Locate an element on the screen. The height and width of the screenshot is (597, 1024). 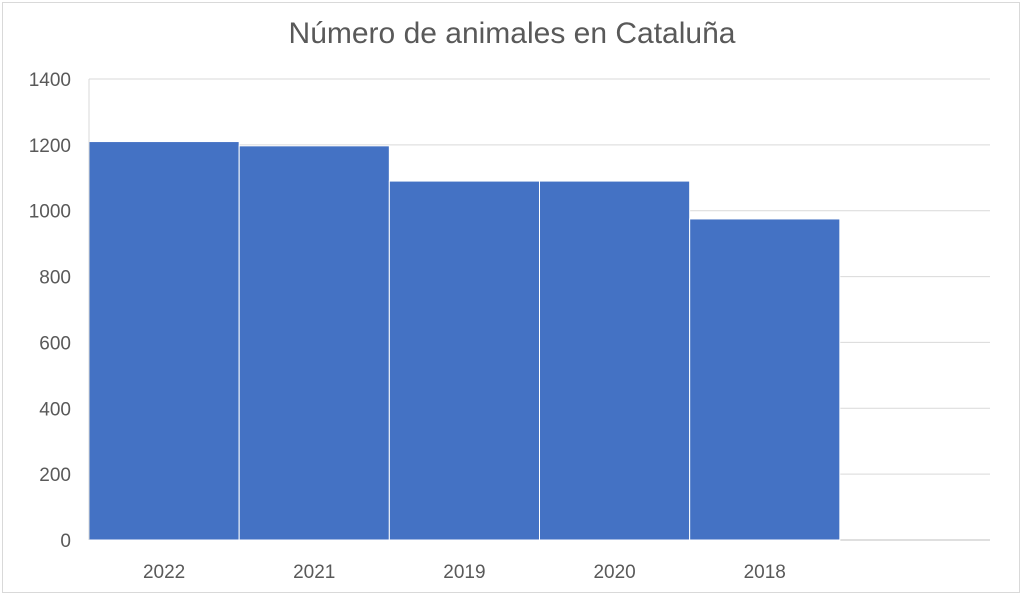
y-tick-label: 800 is located at coordinates (55, 278).